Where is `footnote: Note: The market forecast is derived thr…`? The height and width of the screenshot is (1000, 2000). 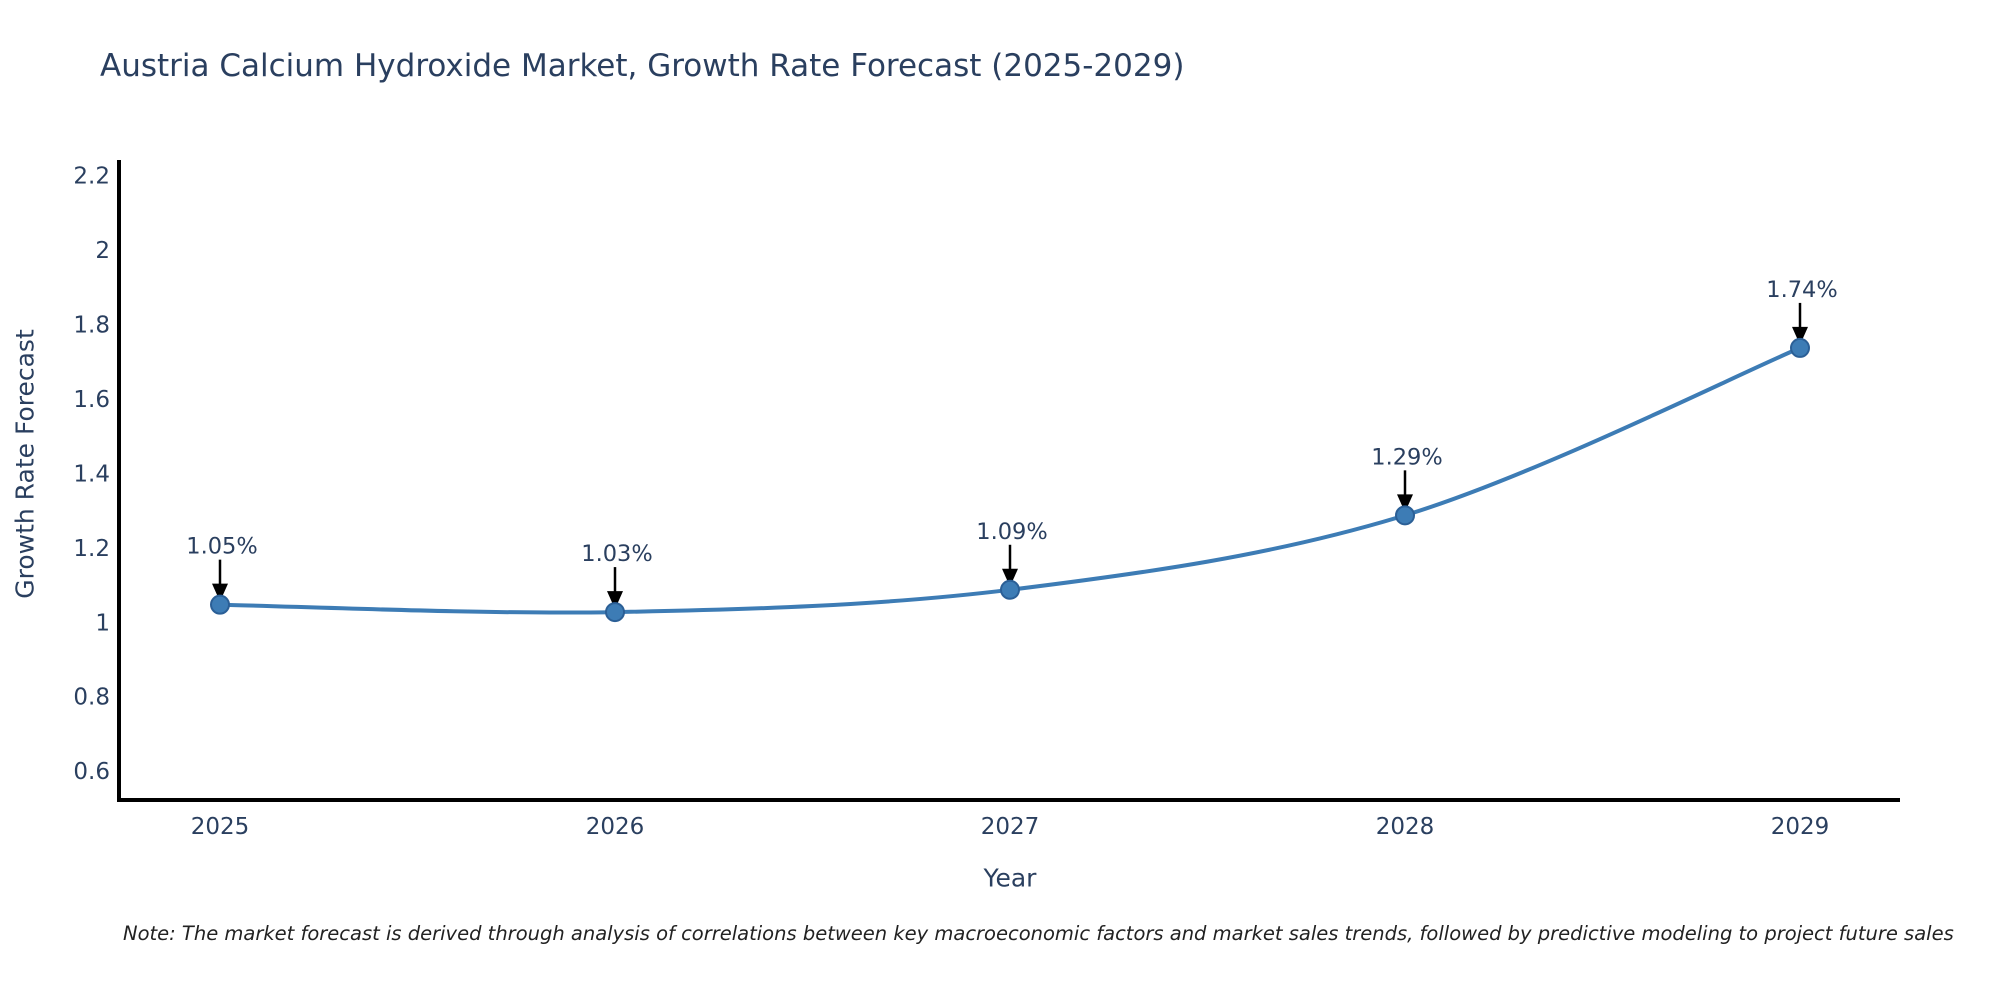 footnote: Note: The market forecast is derived thr… is located at coordinates (1038, 933).